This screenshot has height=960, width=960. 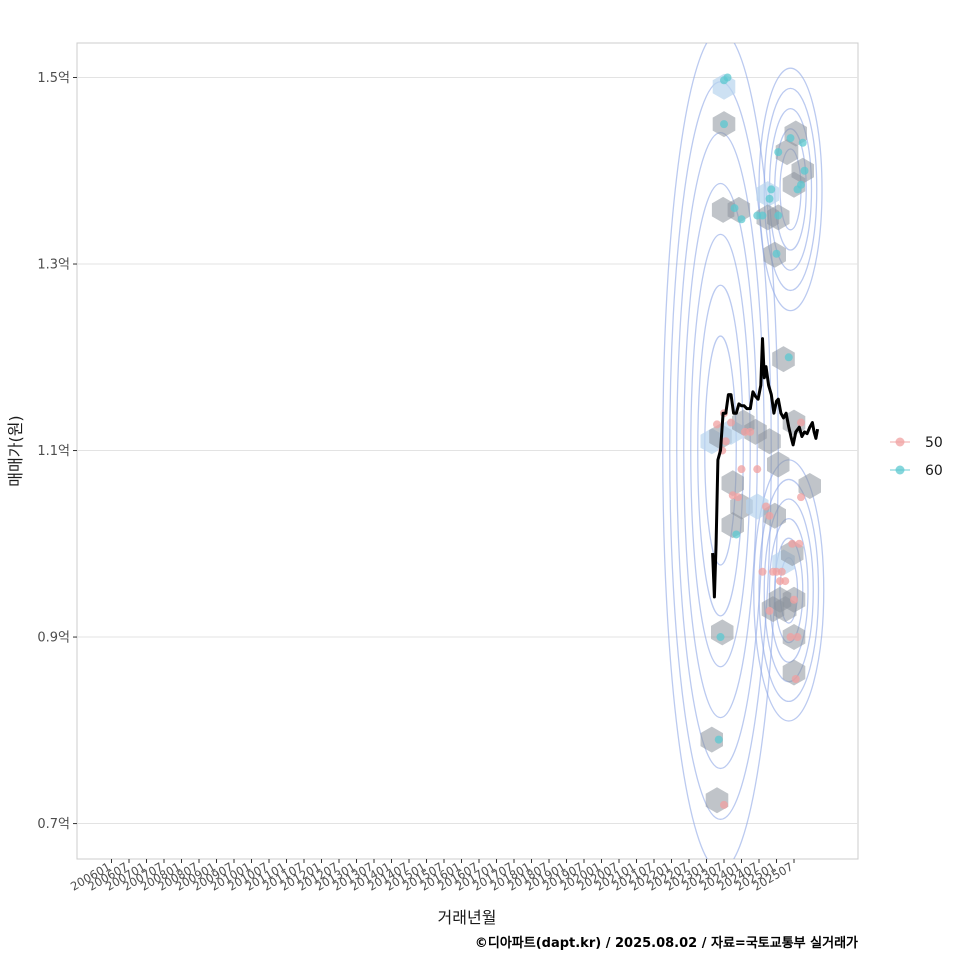 I want to click on x-axis-title: 거래년월, so click(x=467, y=917).